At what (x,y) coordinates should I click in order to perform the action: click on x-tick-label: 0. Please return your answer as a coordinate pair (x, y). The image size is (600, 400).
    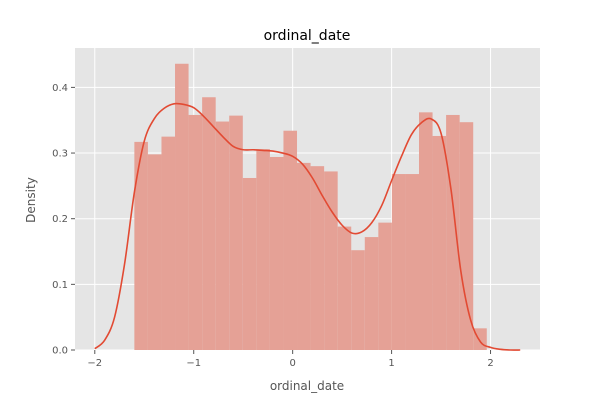
    Looking at the image, I should click on (292, 363).